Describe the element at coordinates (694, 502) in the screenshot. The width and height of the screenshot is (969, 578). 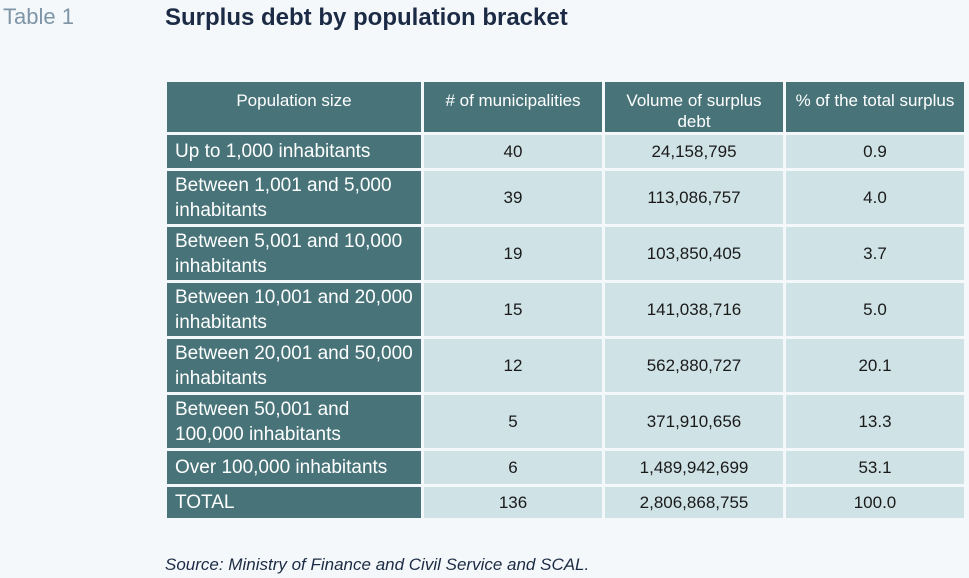
I see `volume-total-cell: 2,806,868,755` at that location.